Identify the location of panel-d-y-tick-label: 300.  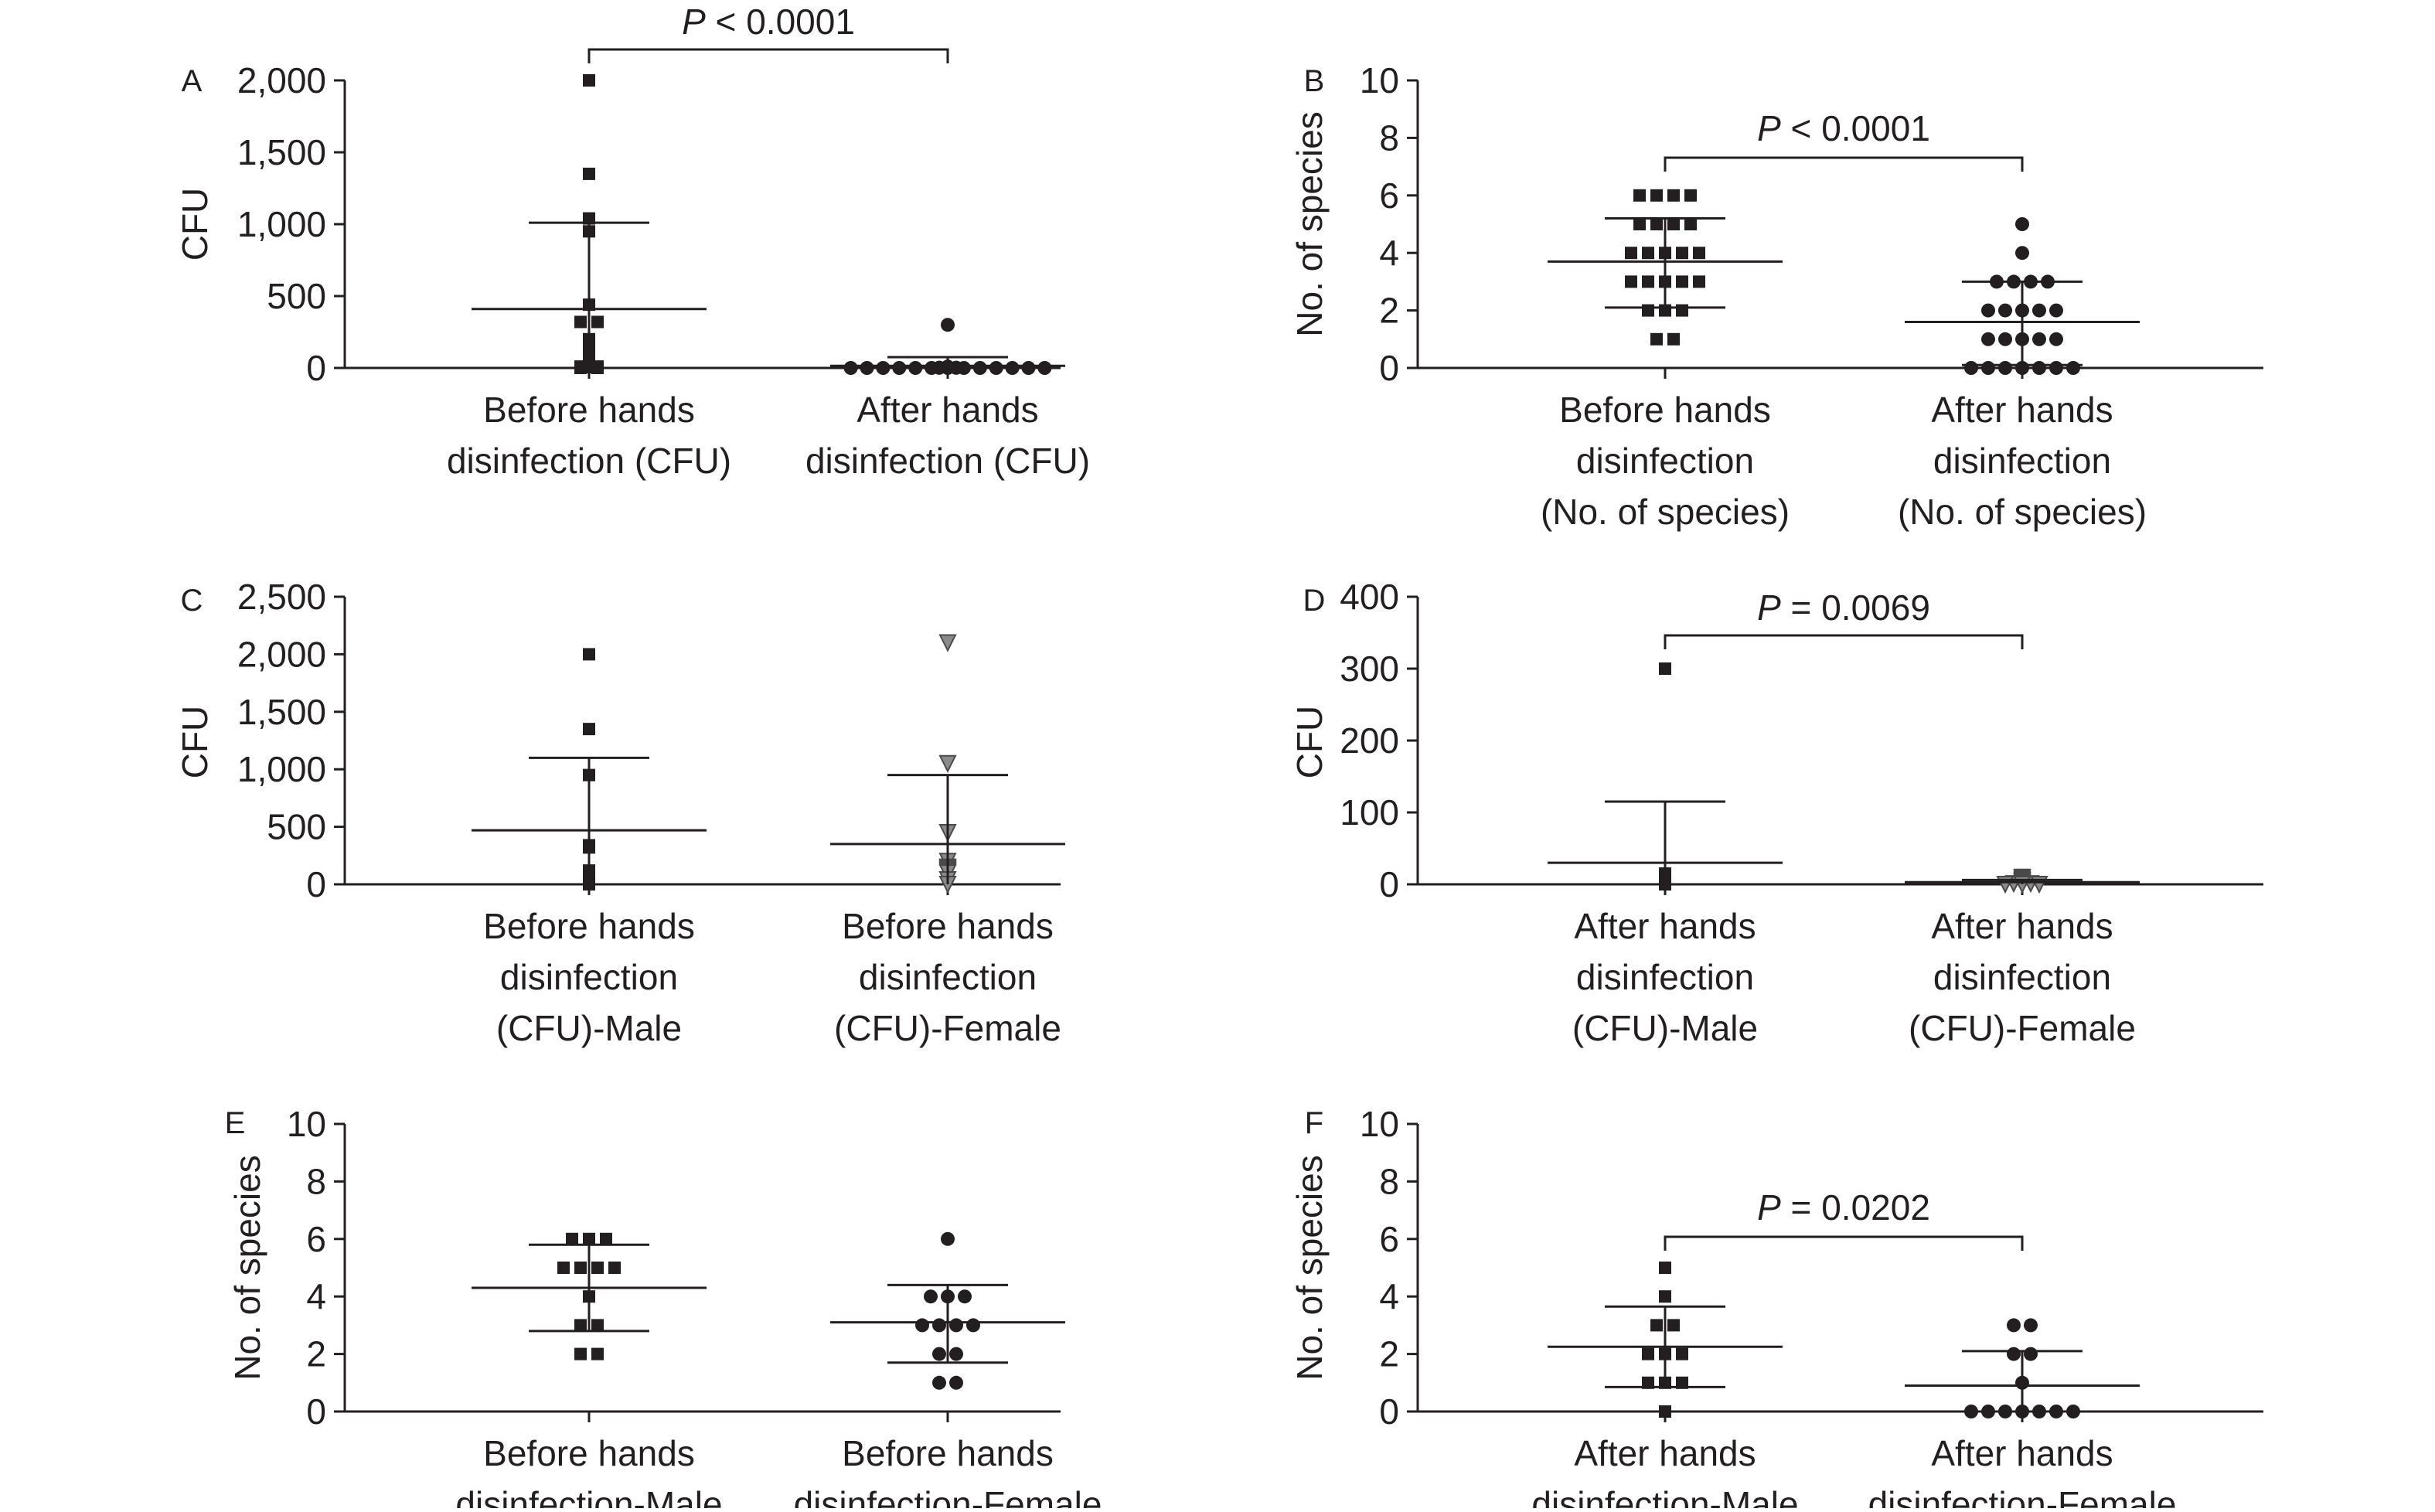
(1369, 669).